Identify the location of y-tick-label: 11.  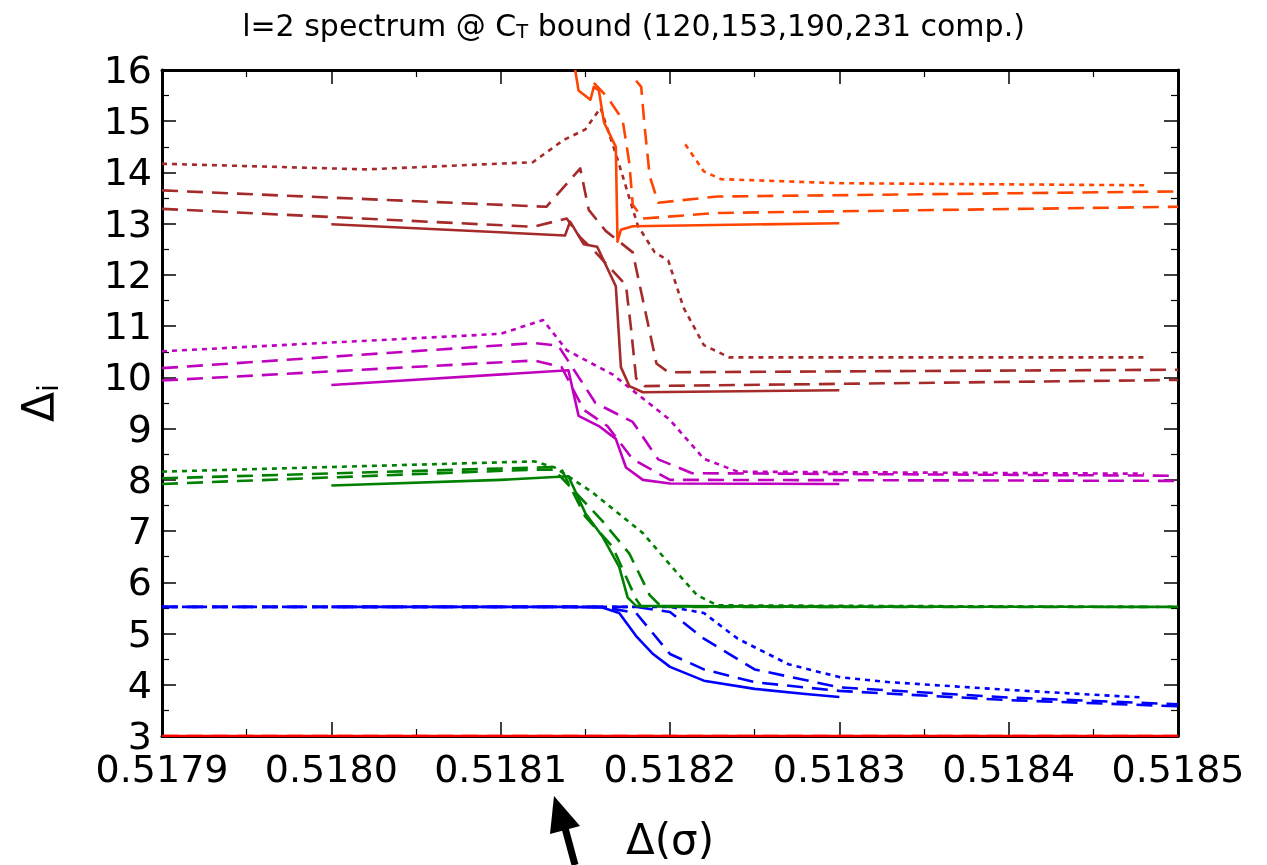
(127, 326).